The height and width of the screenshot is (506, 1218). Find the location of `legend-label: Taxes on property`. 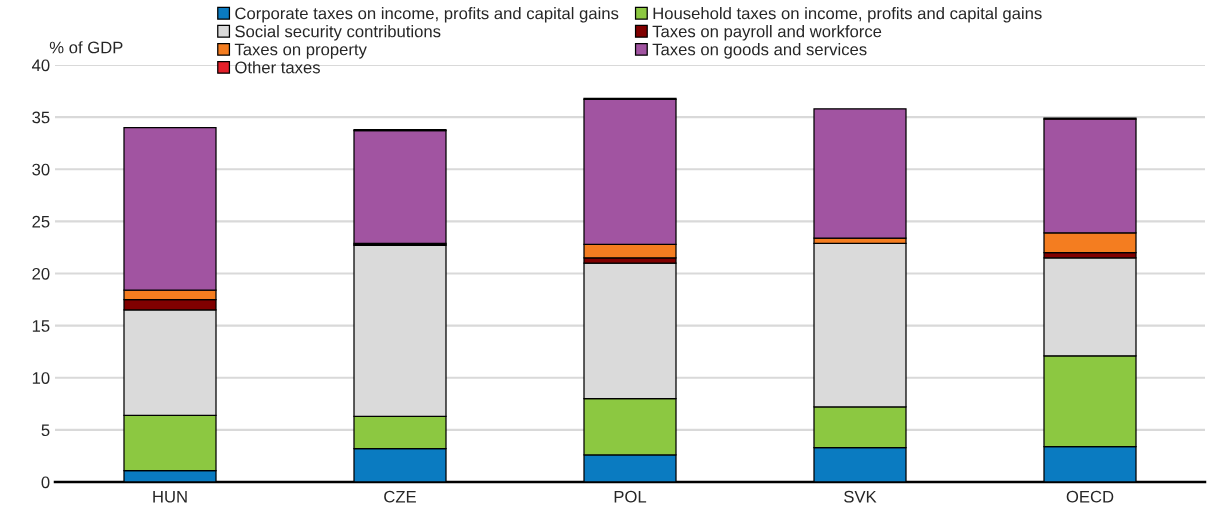

legend-label: Taxes on property is located at coordinates (300, 51).